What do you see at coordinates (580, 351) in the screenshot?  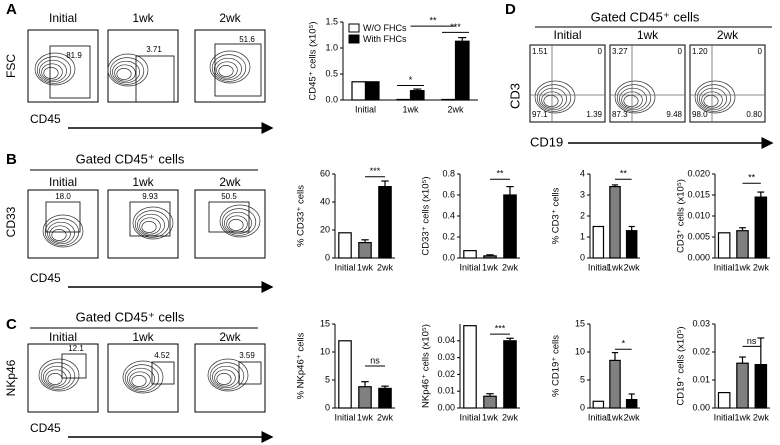 I see `y-tick-label: 10` at bounding box center [580, 351].